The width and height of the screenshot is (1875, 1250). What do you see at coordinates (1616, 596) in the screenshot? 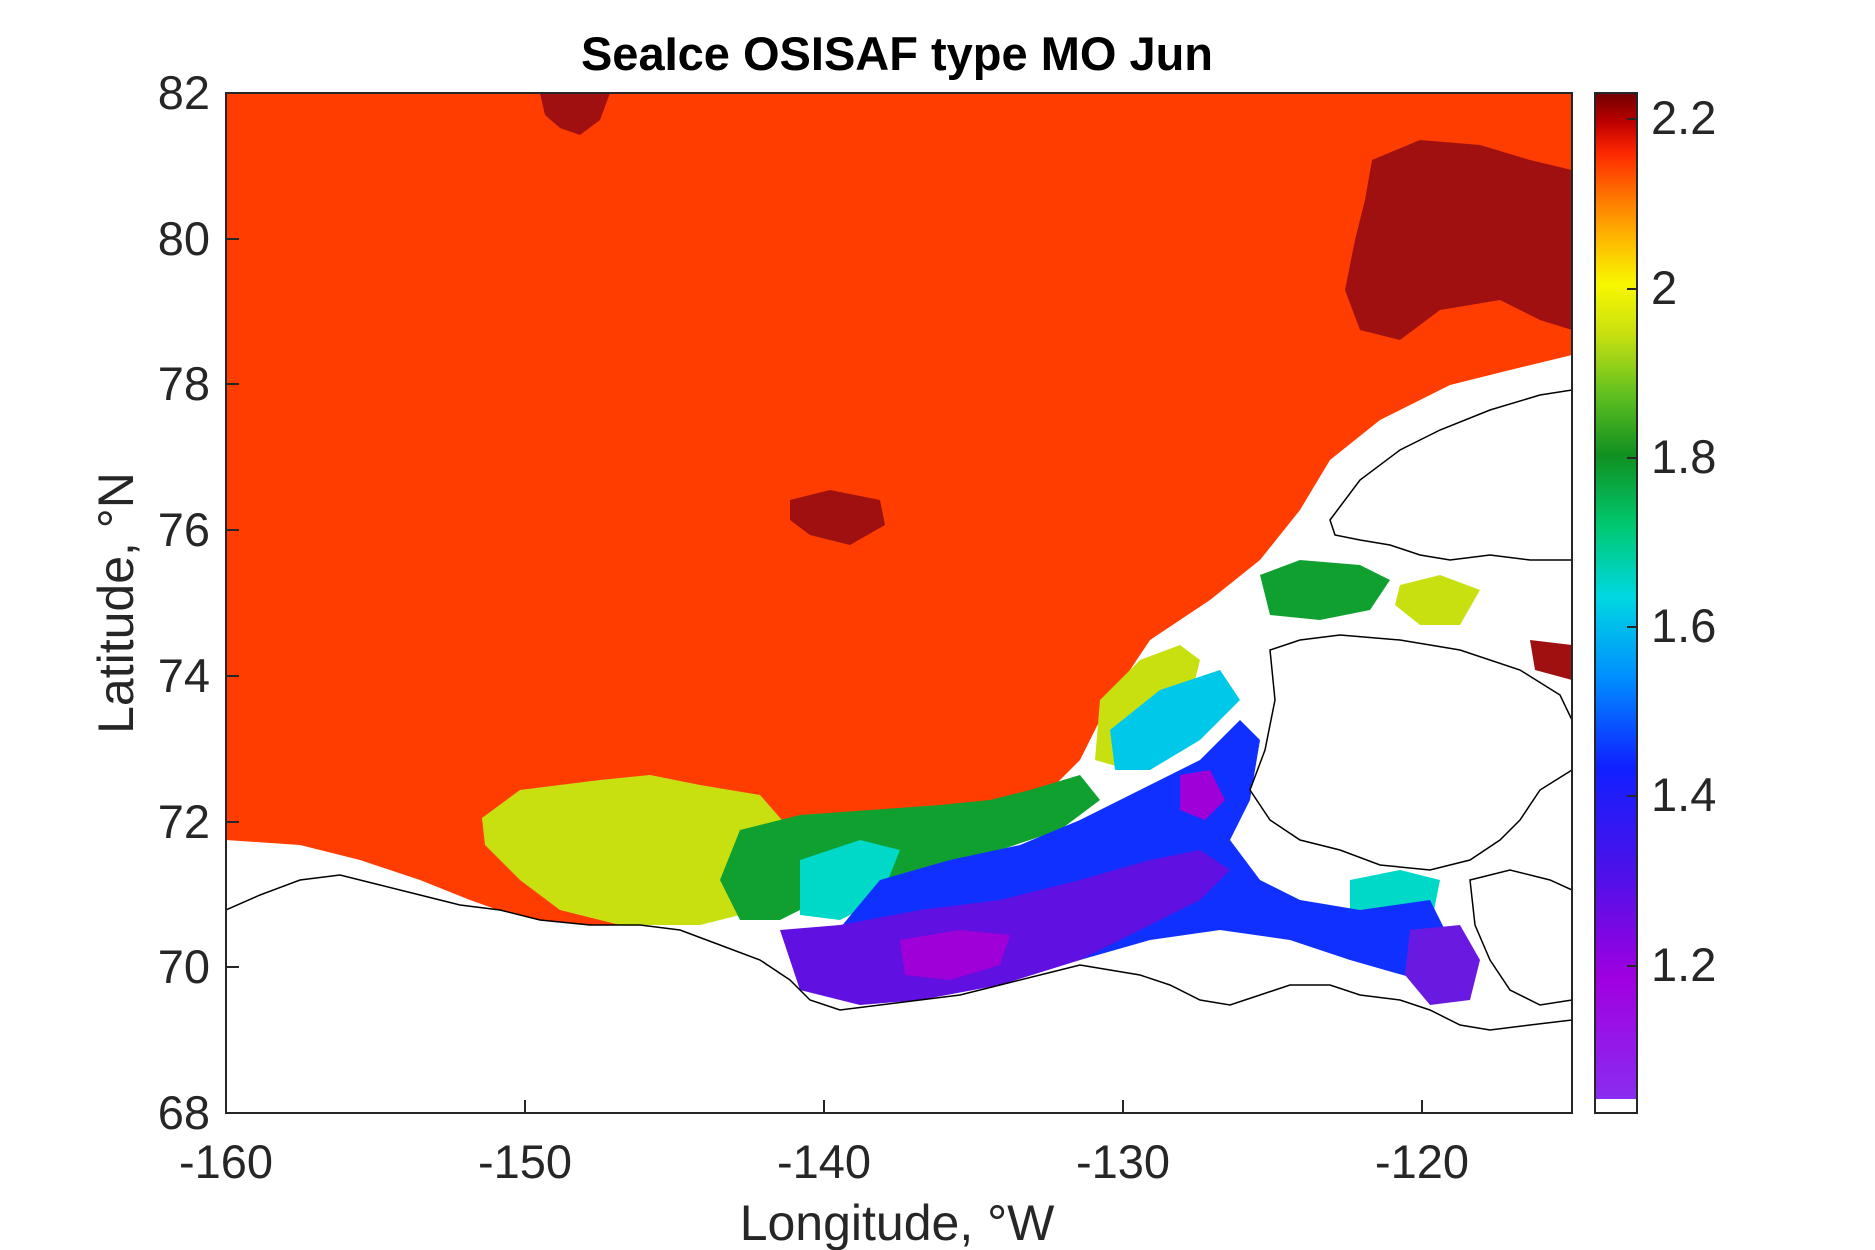
I see `colorbar-gradient` at bounding box center [1616, 596].